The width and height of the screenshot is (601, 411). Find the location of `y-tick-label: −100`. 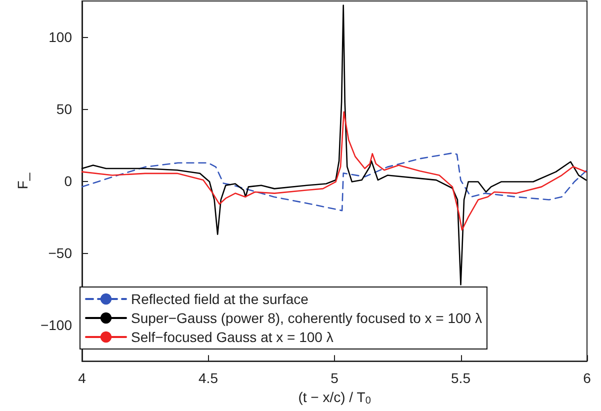

y-tick-label: −100 is located at coordinates (56, 325).